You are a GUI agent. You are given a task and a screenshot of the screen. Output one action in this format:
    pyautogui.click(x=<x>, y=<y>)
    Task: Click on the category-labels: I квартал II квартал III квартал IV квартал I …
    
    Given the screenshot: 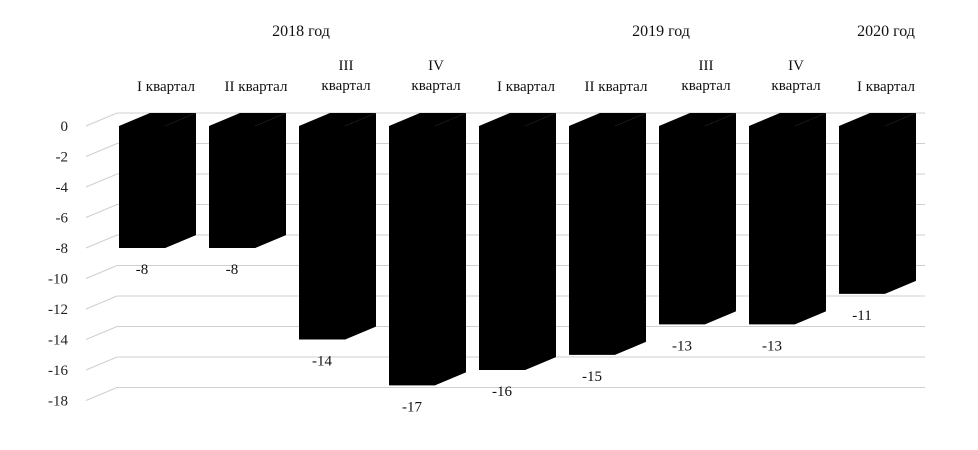 What is the action you would take?
    pyautogui.click(x=526, y=76)
    